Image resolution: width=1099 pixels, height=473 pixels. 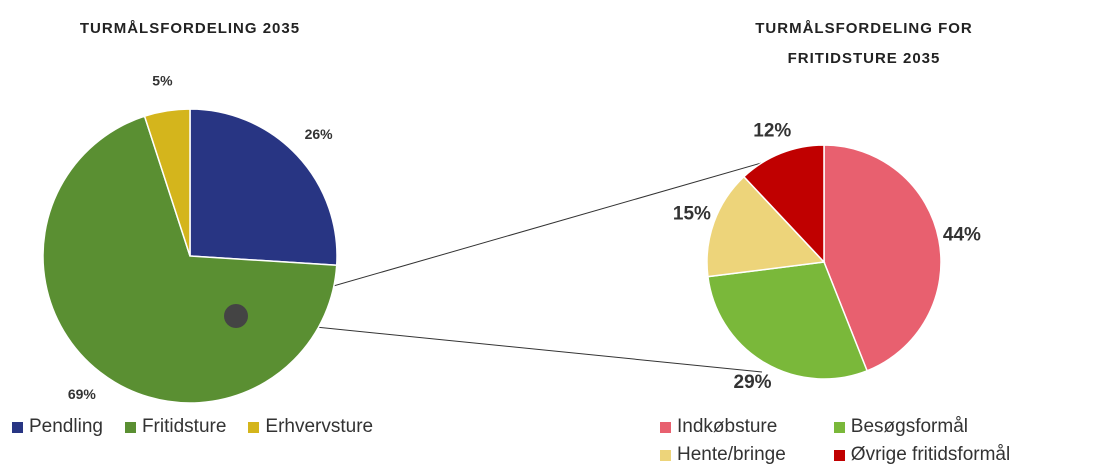 What do you see at coordinates (66, 426) in the screenshot?
I see `legend-label: Pendling` at bounding box center [66, 426].